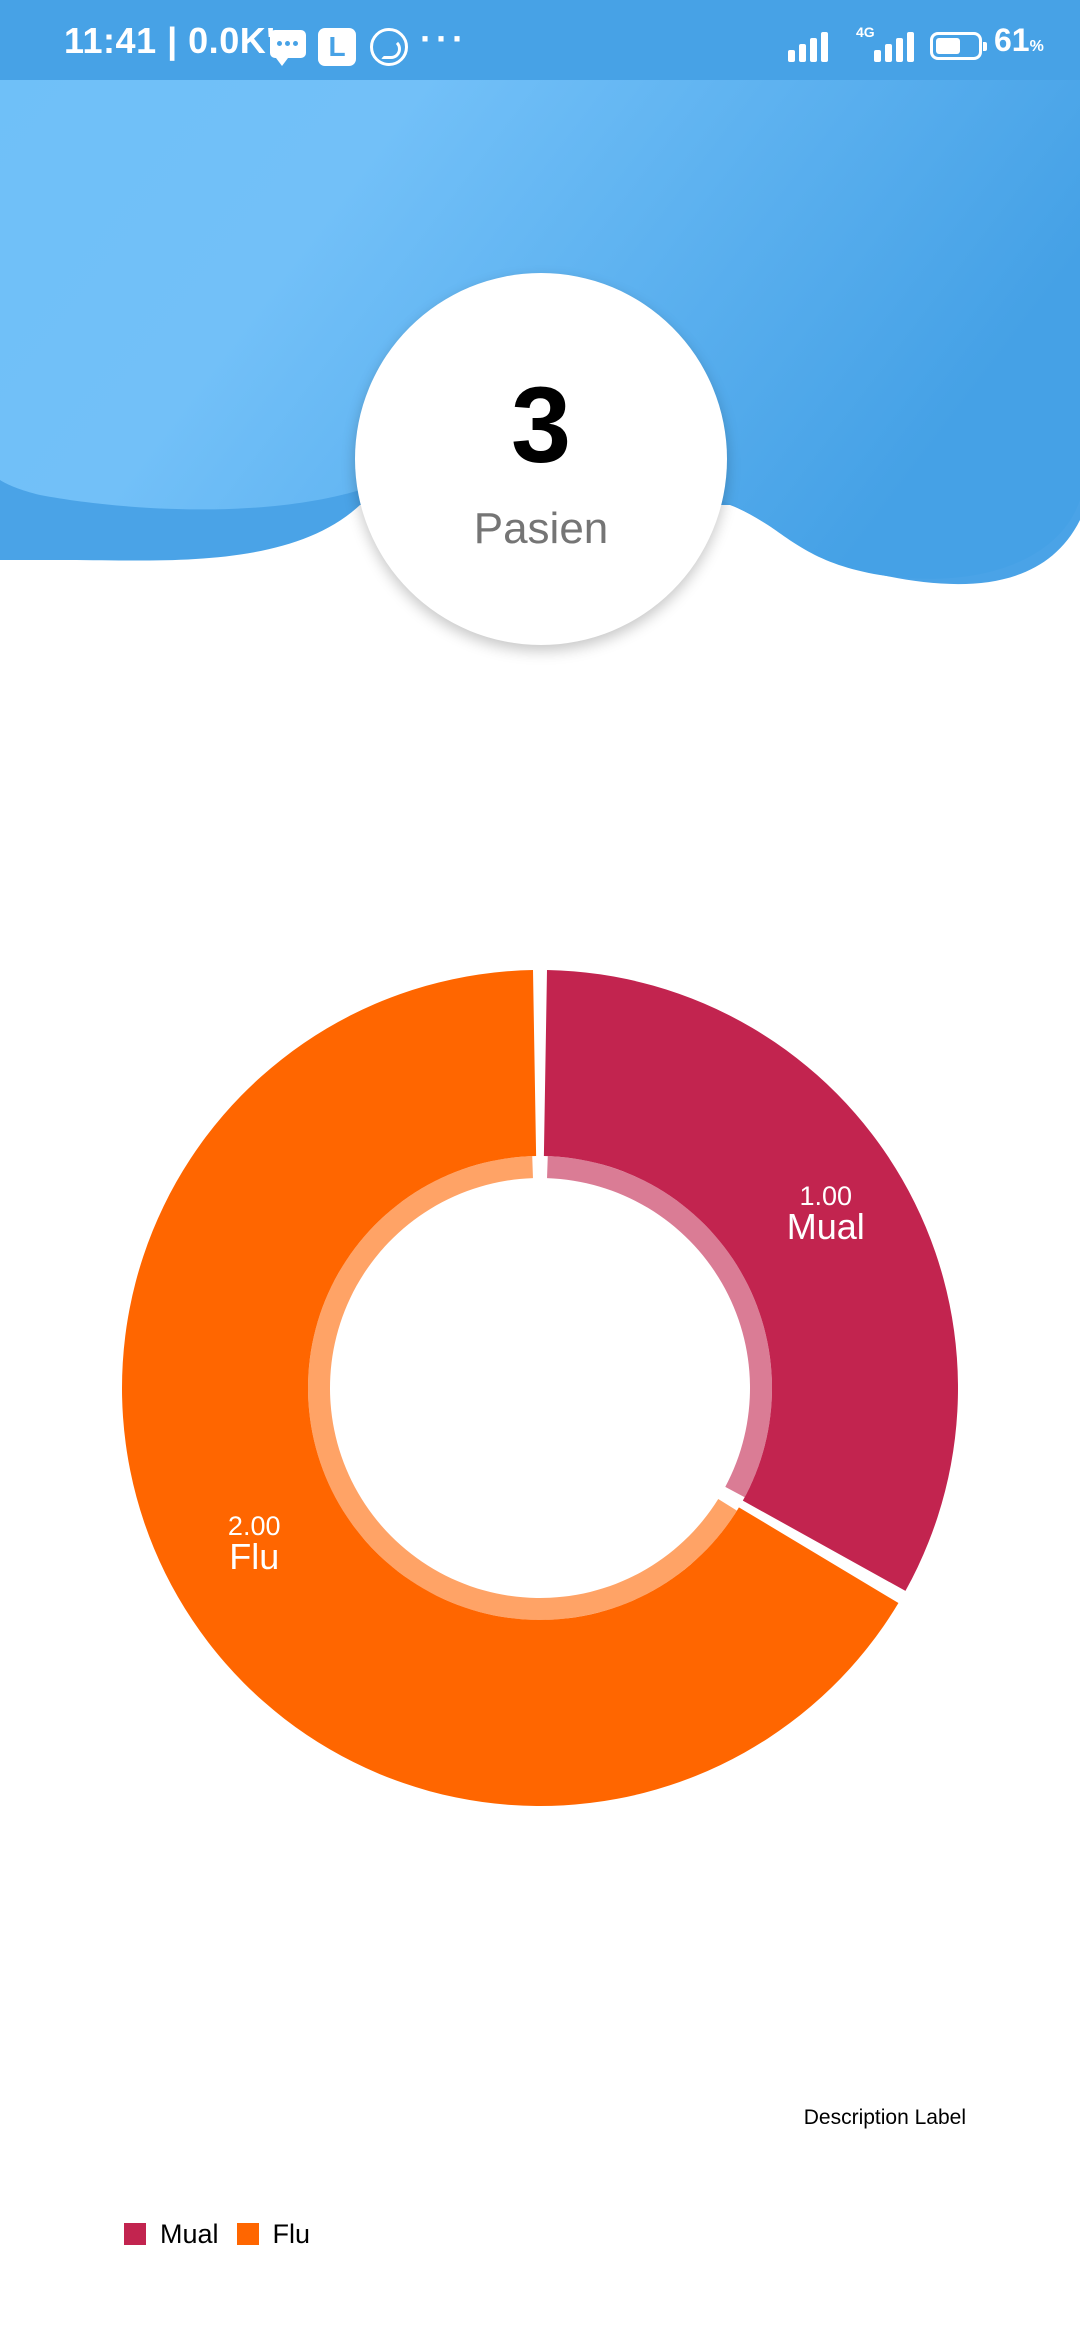  I want to click on legend-item-flu: Flu, so click(273, 2234).